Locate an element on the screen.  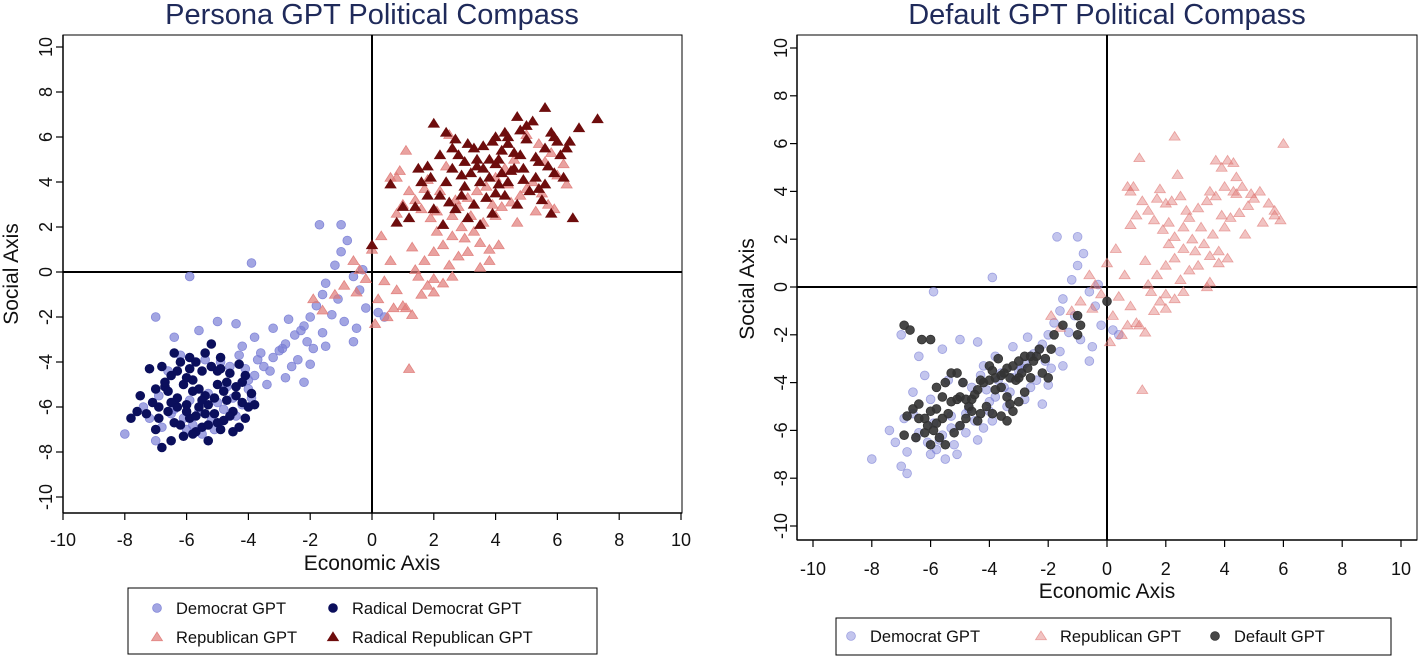
y-tick-label: -6 is located at coordinates (46, 407).